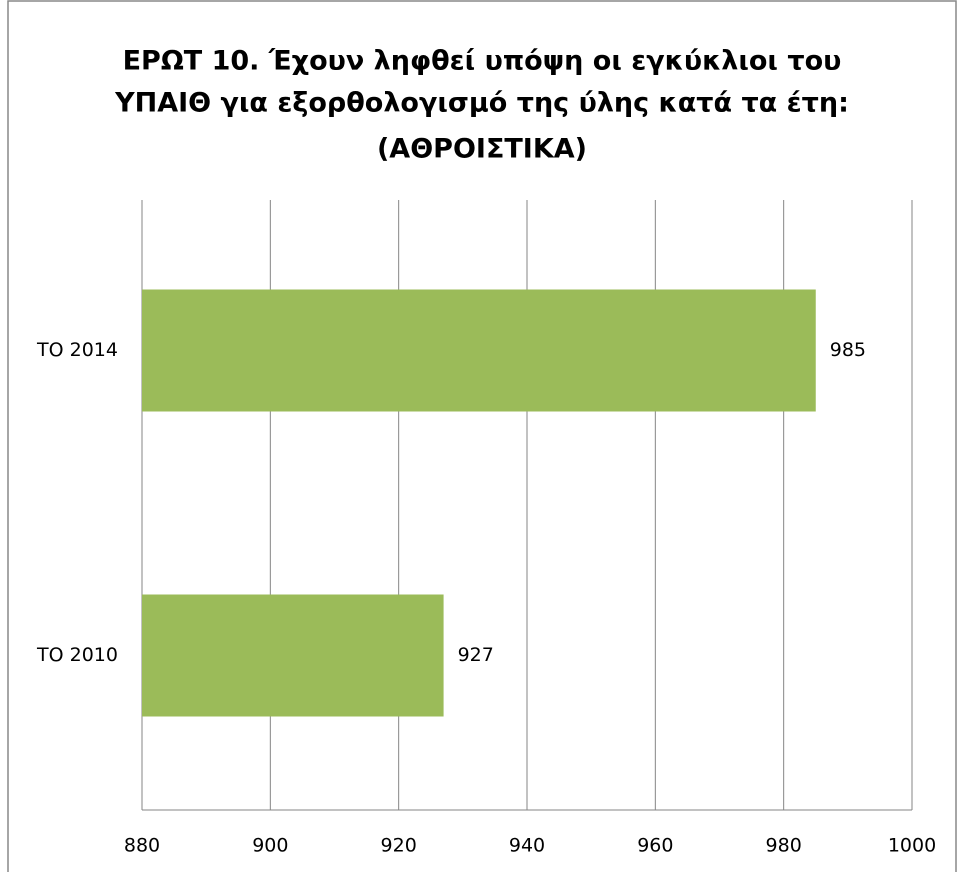  I want to click on data-label: 927, so click(476, 655).